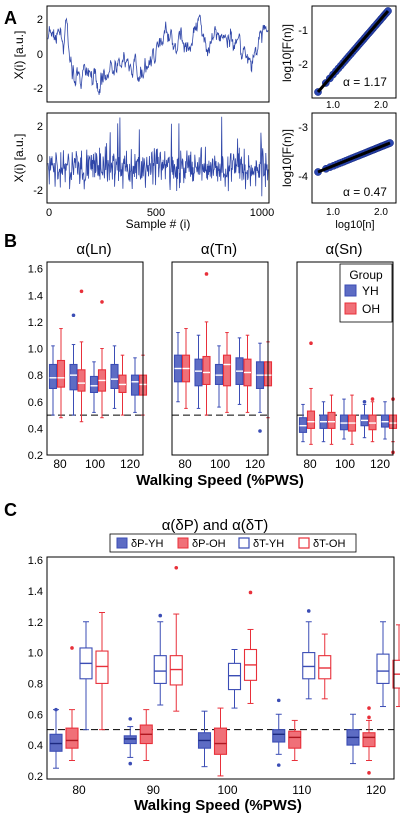  Describe the element at coordinates (381, 105) in the screenshot. I see `dfa-top-xtick-2: 2.0` at that location.